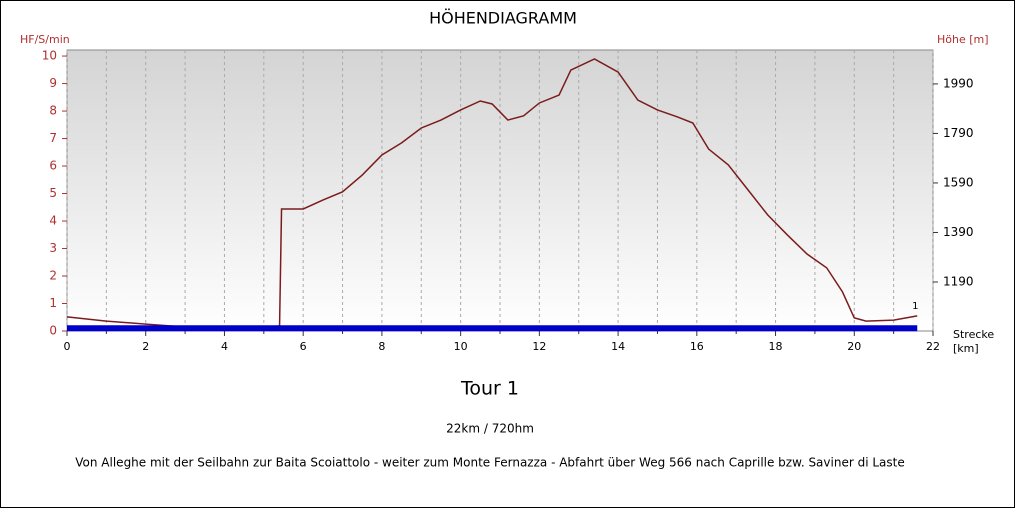 This screenshot has width=1015, height=508. What do you see at coordinates (963, 39) in the screenshot?
I see `y2-axis-label: Höhe [m]` at bounding box center [963, 39].